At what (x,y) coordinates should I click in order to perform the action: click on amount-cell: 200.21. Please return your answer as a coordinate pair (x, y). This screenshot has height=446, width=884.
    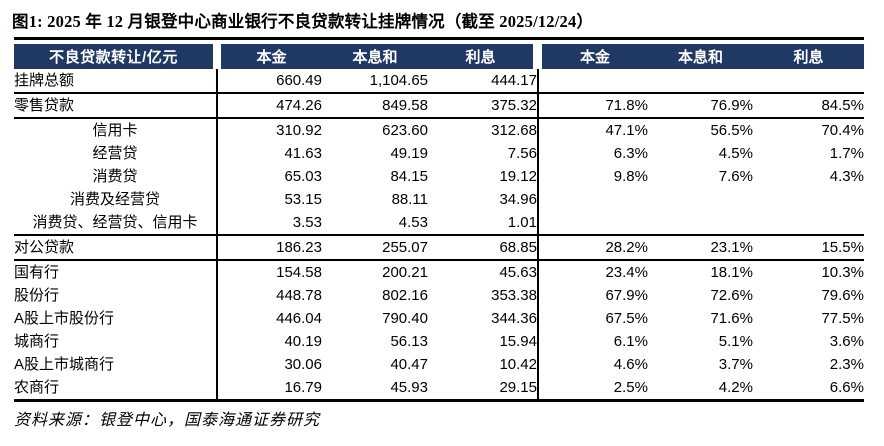
    Looking at the image, I should click on (405, 272).